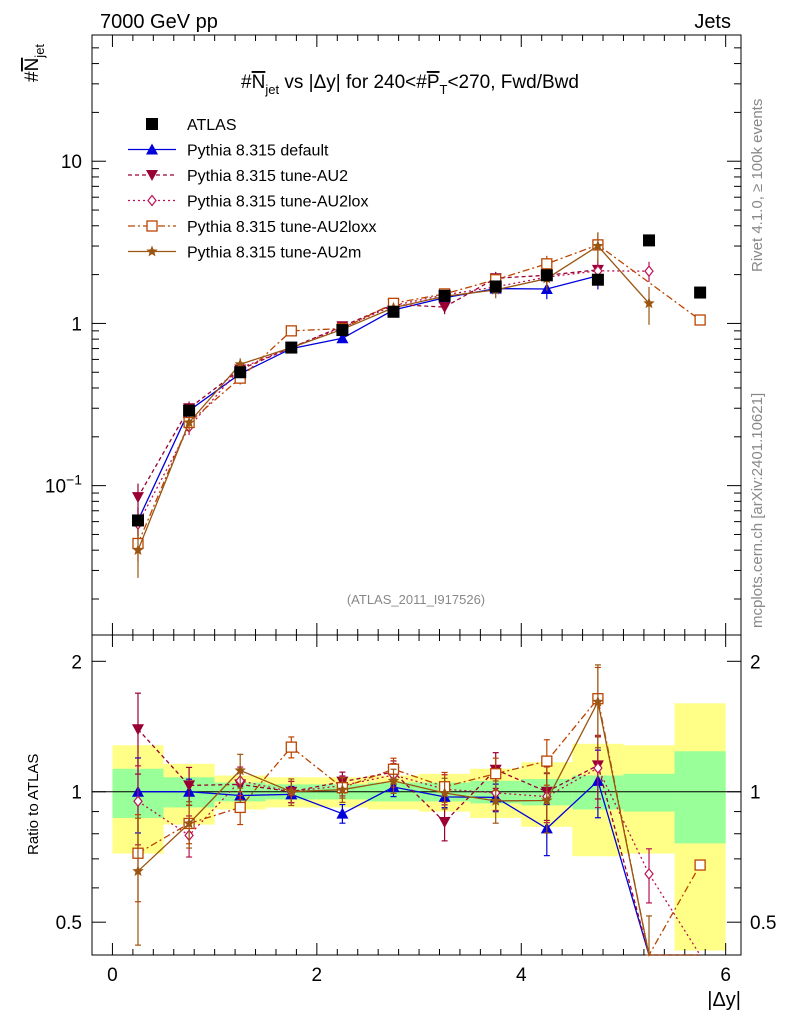 Image resolution: width=786 pixels, height=1024 pixels. What do you see at coordinates (419, 861) in the screenshot?
I see `ratio-line` at bounding box center [419, 861].